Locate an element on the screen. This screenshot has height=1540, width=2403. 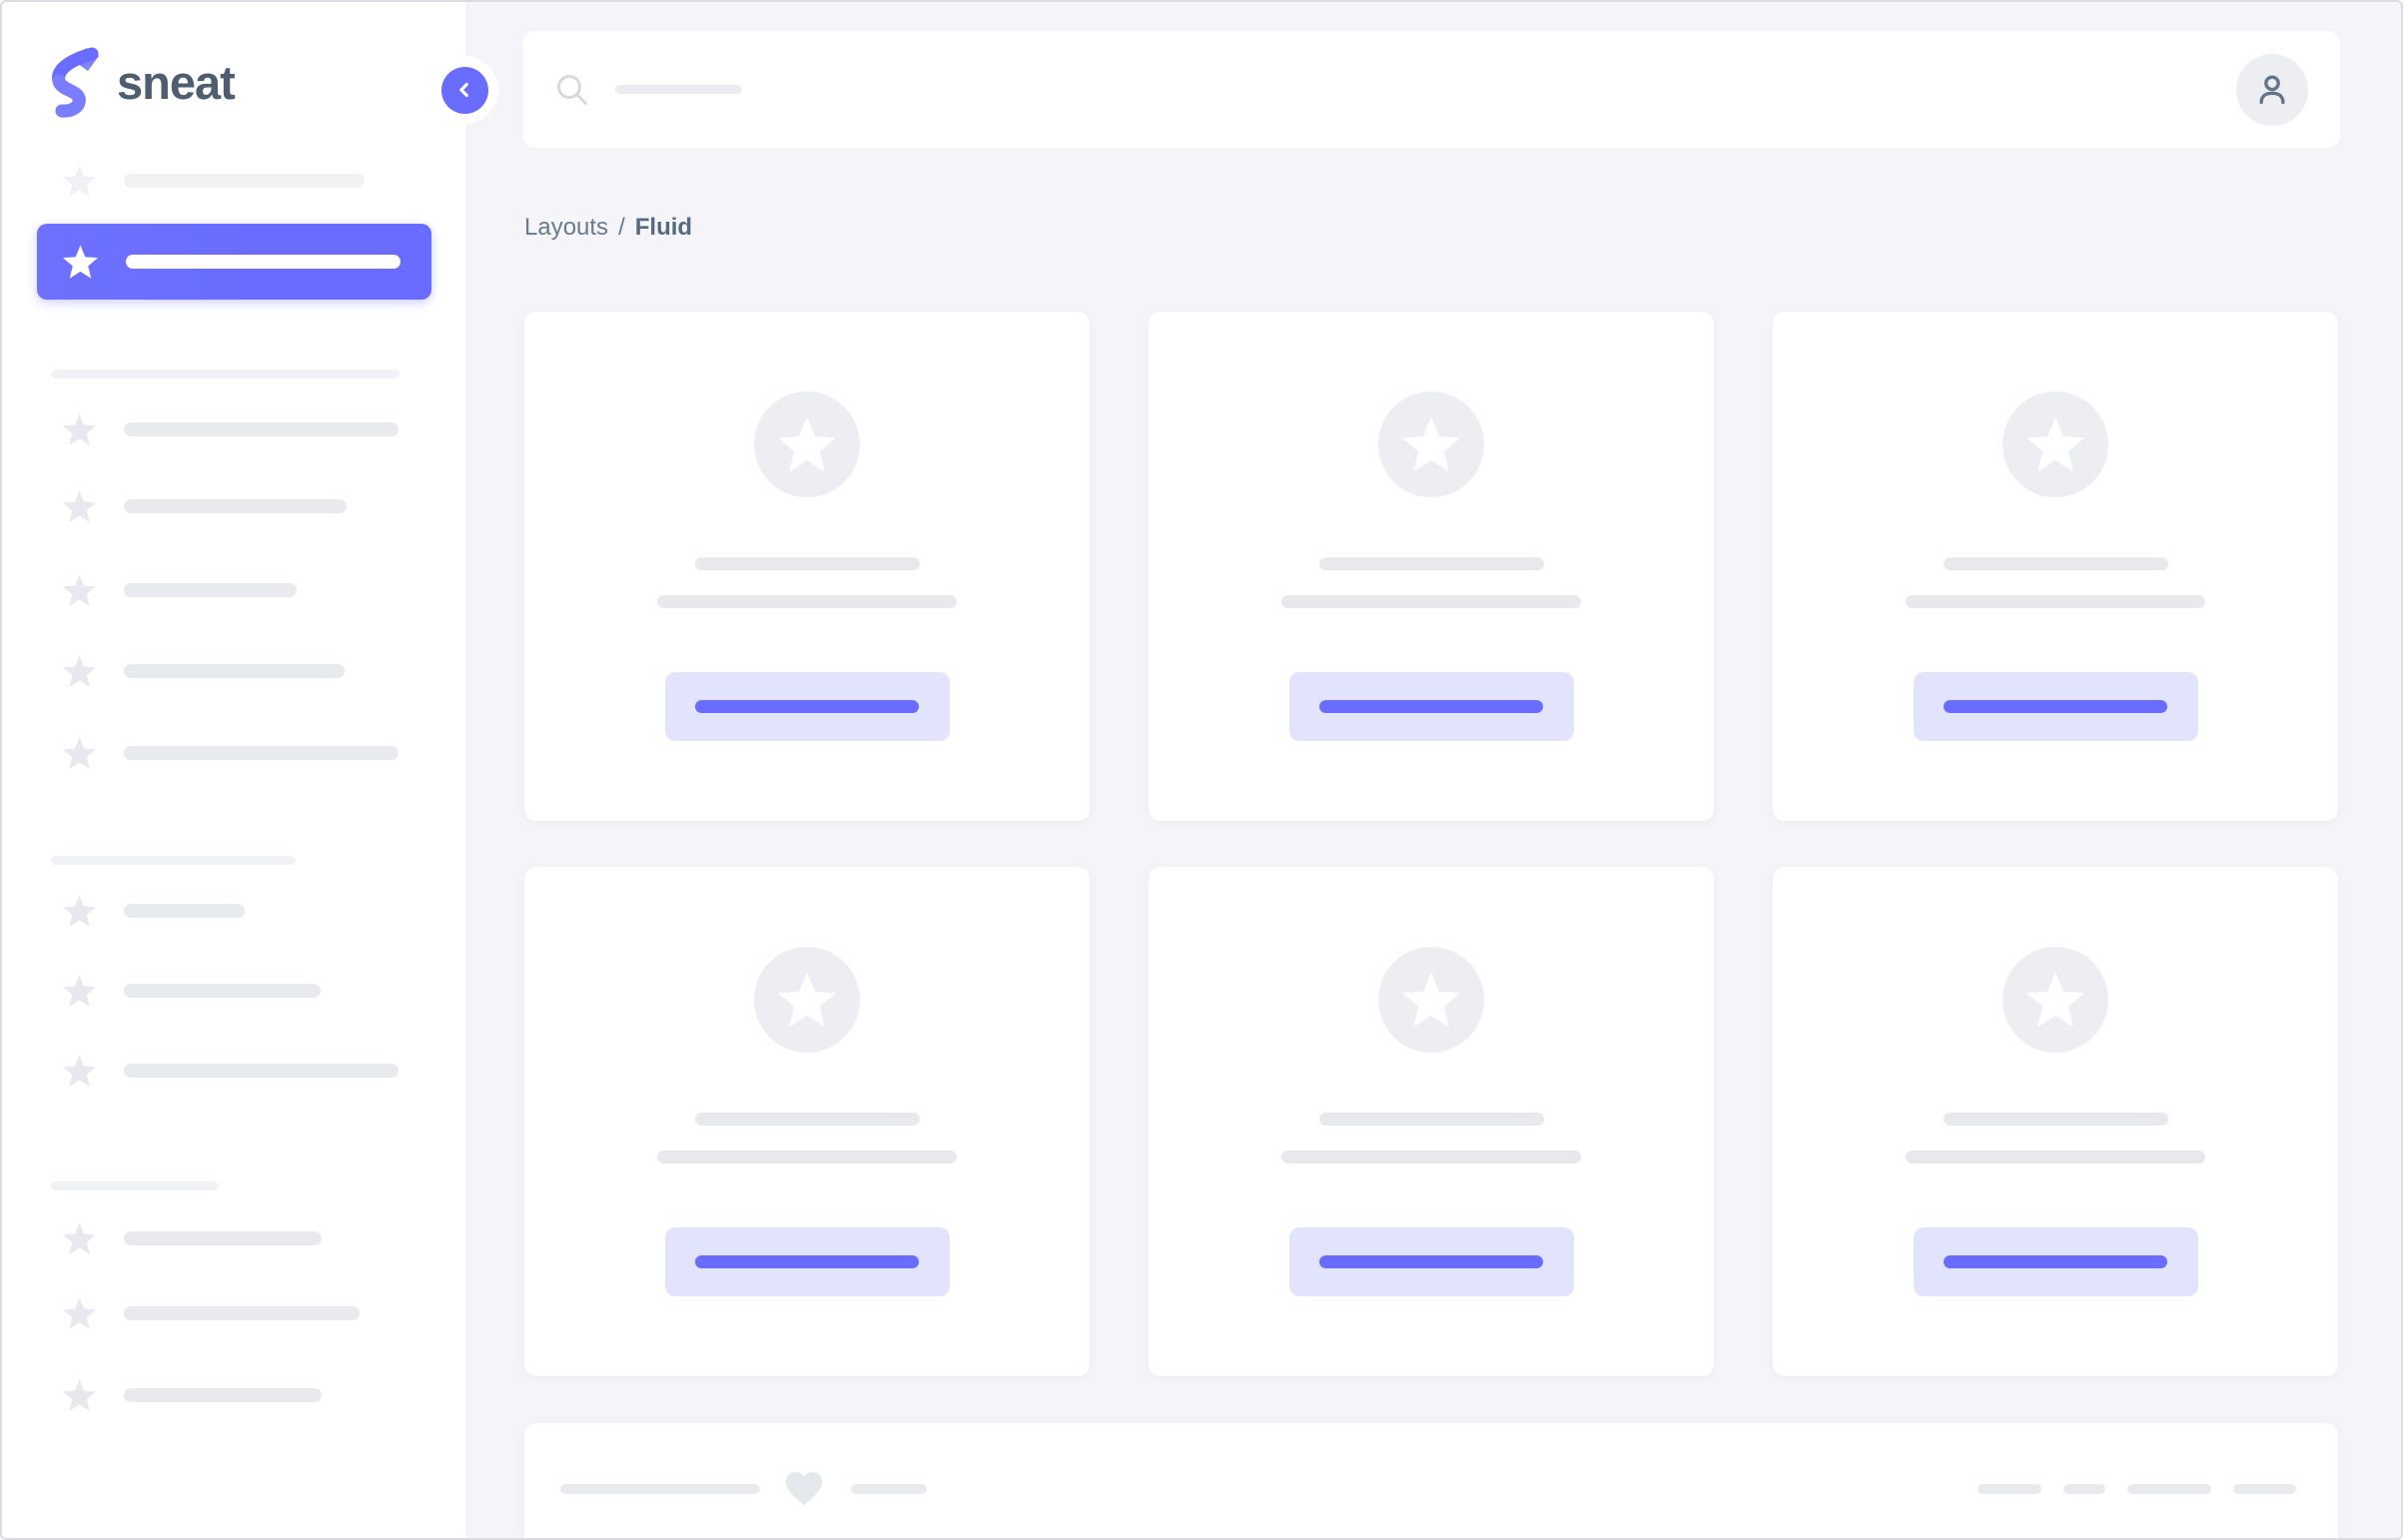
chevron-left-icon is located at coordinates (464, 90).